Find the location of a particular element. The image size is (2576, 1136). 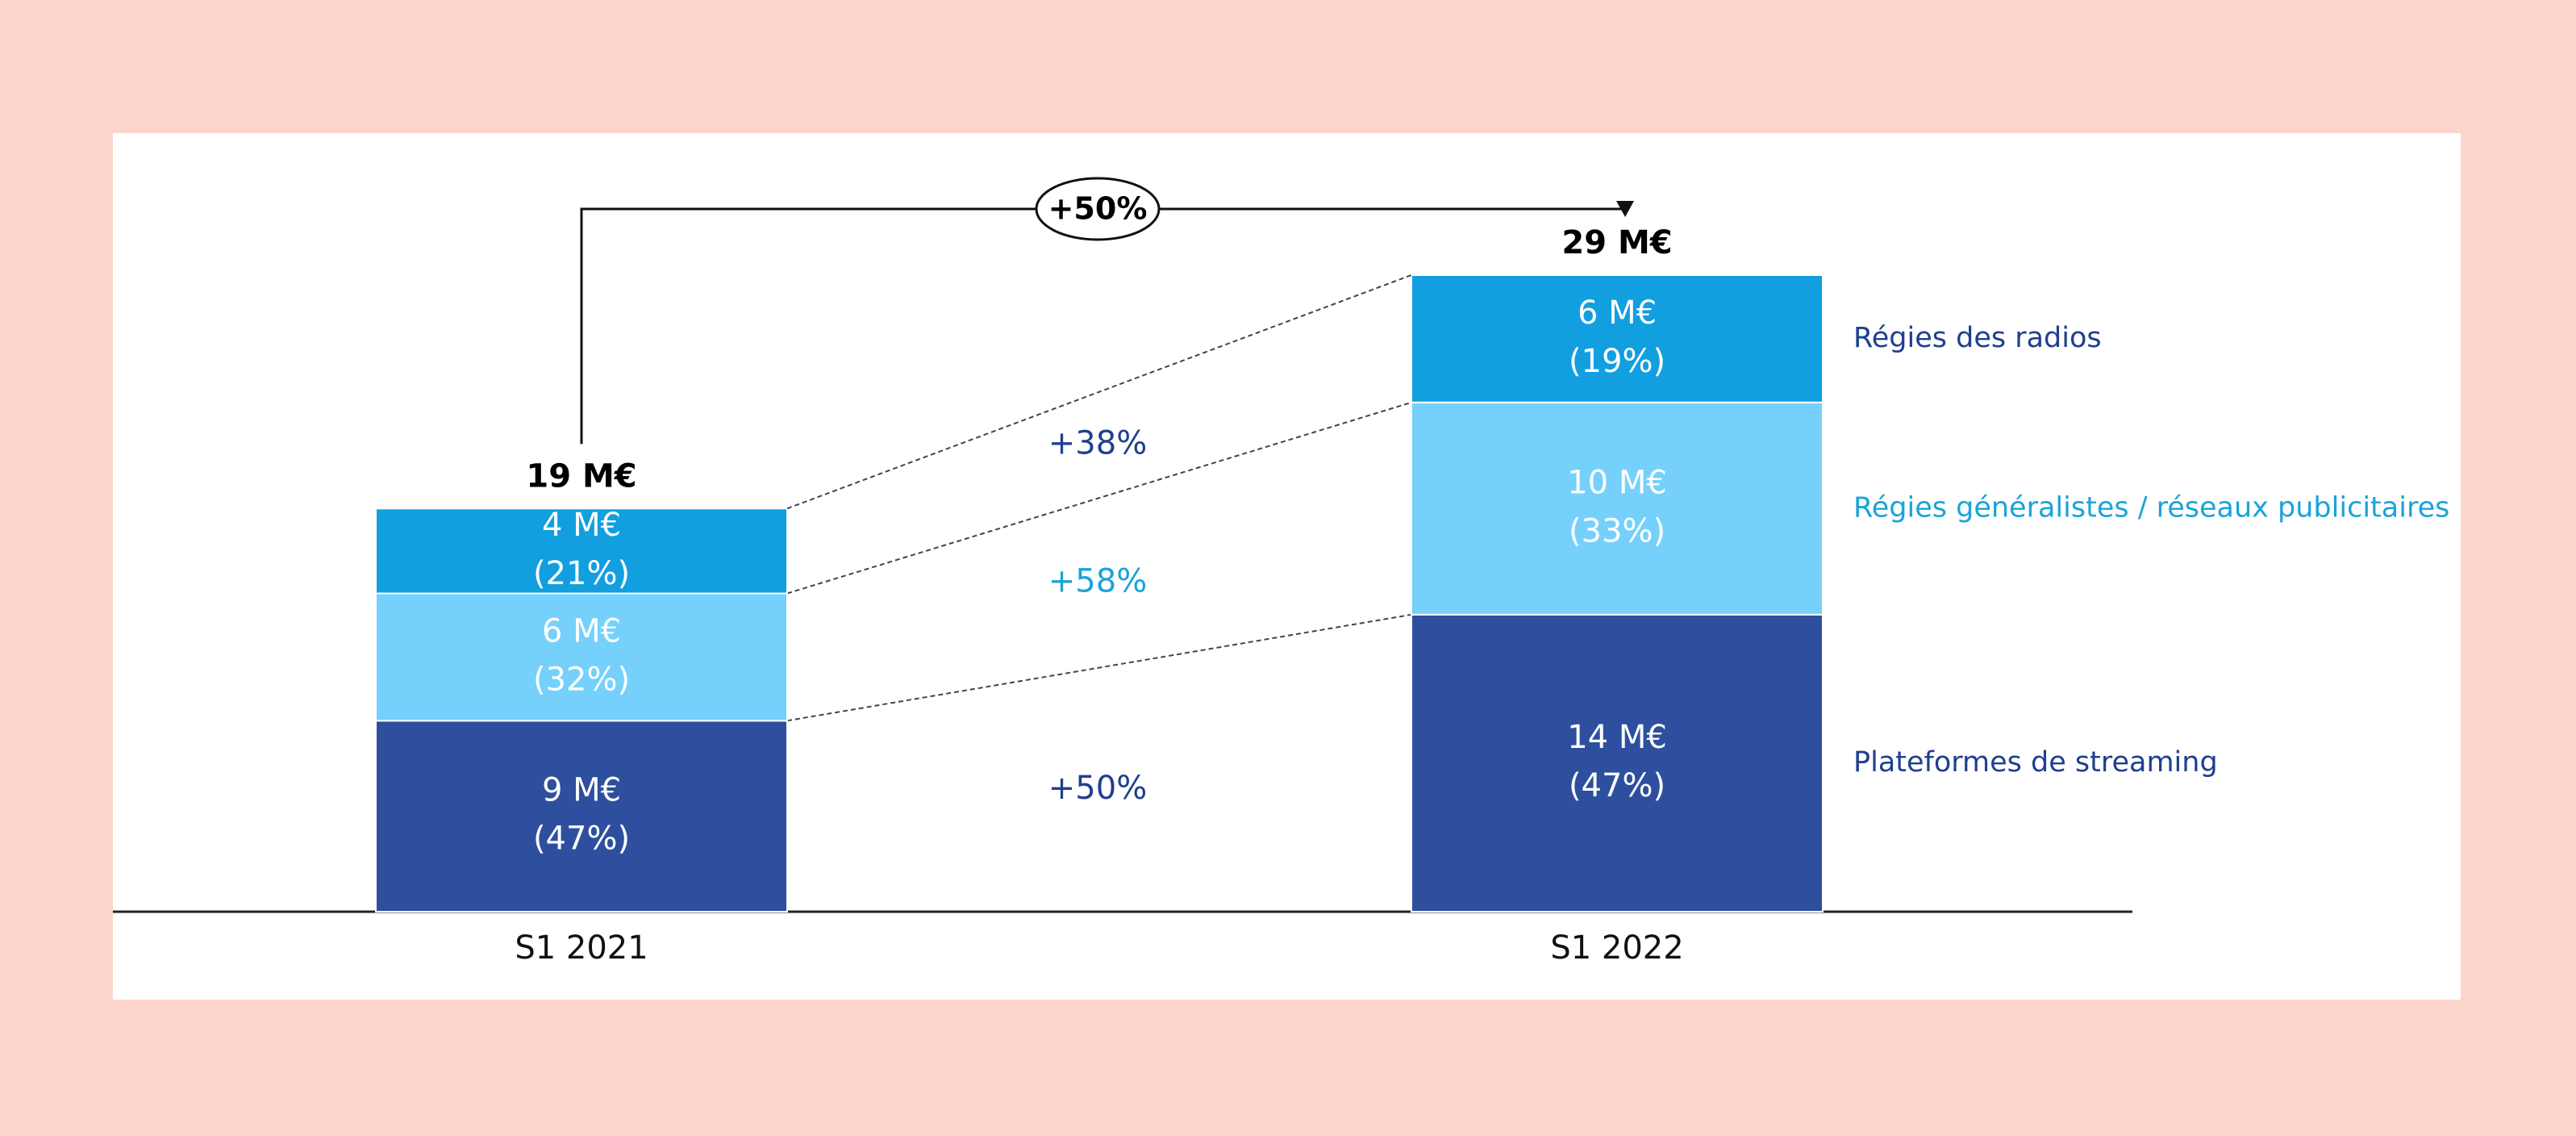

value-label: 10 M€ is located at coordinates (1617, 482).